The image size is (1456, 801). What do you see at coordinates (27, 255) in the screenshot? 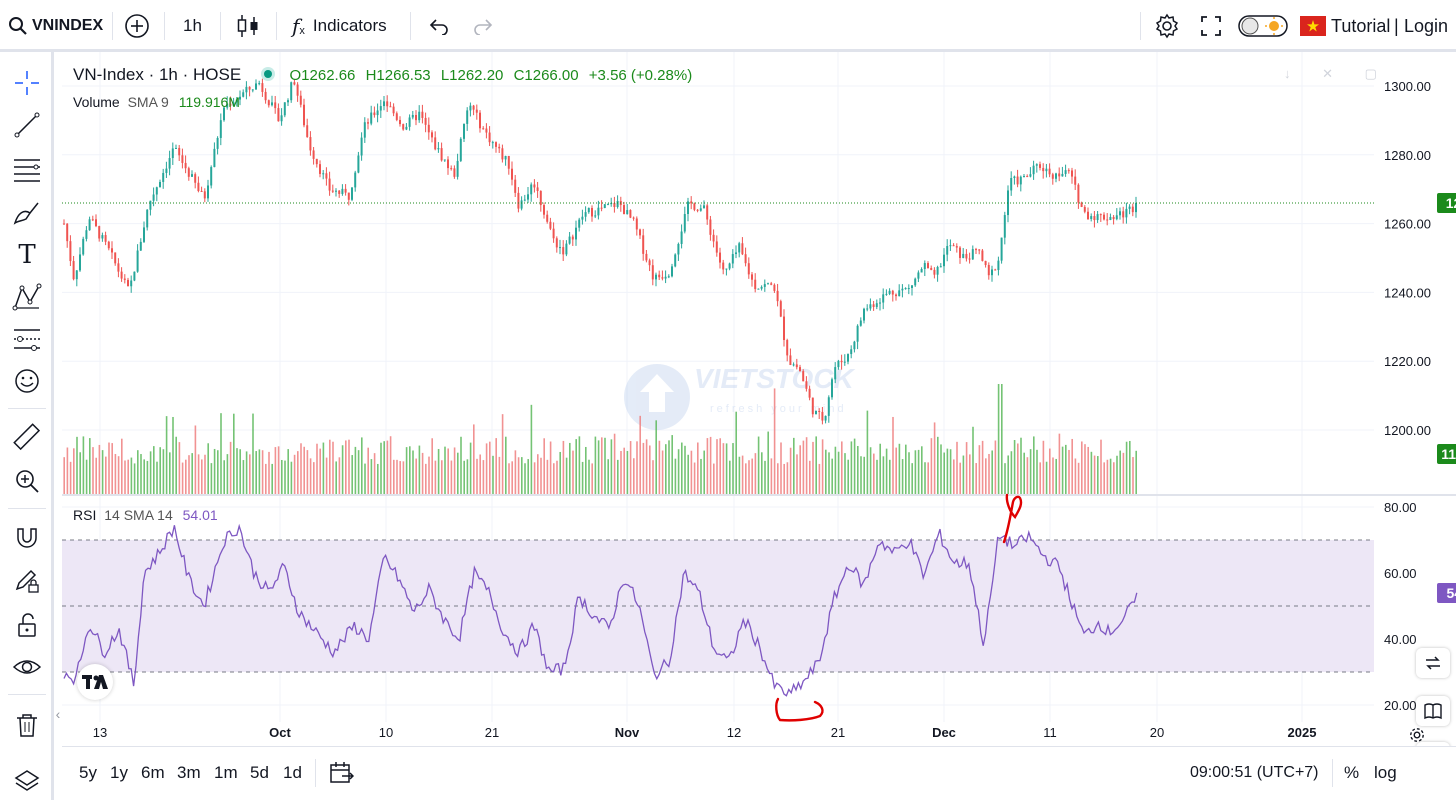
I see `text-tool: T` at bounding box center [27, 255].